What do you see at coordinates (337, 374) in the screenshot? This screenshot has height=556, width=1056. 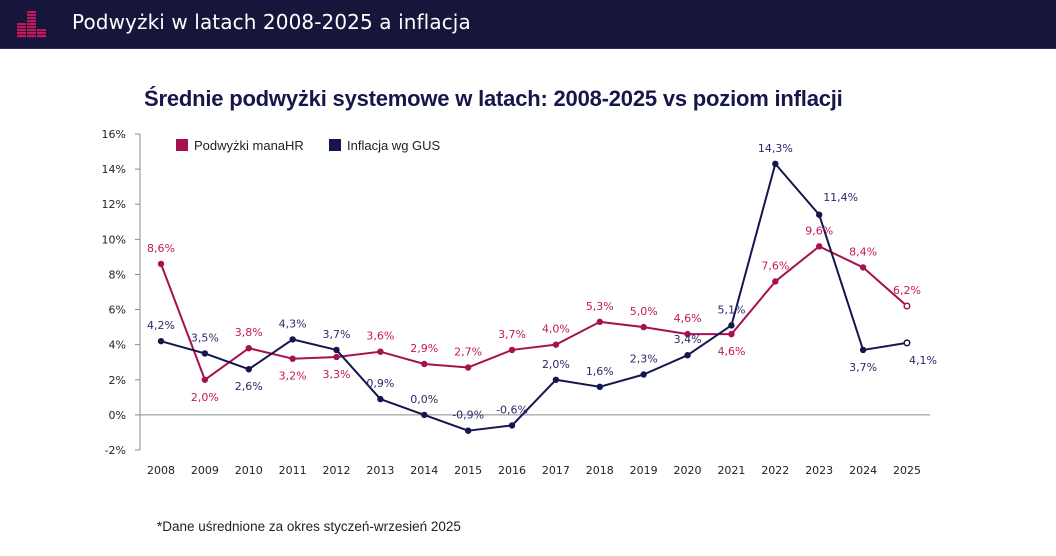 I see `data-label: 3,3%` at bounding box center [337, 374].